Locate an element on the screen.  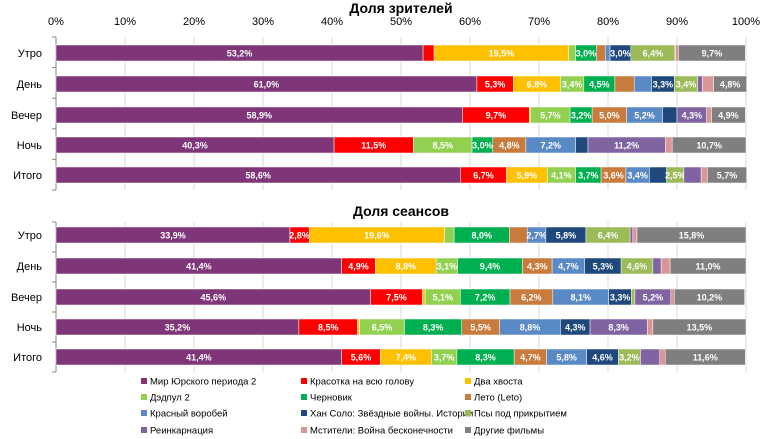
data-label: 13,5% is located at coordinates (700, 328).